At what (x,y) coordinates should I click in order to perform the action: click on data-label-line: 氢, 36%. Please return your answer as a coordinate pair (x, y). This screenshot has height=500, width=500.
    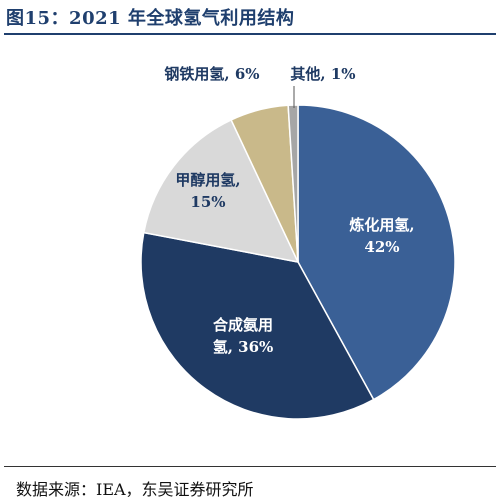
    Looking at the image, I should click on (243, 347).